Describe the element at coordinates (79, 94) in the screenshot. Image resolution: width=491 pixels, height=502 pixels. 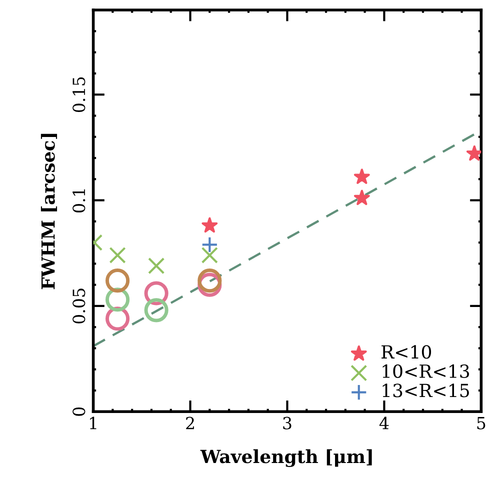
I see `y-tick-label: 0.15` at that location.